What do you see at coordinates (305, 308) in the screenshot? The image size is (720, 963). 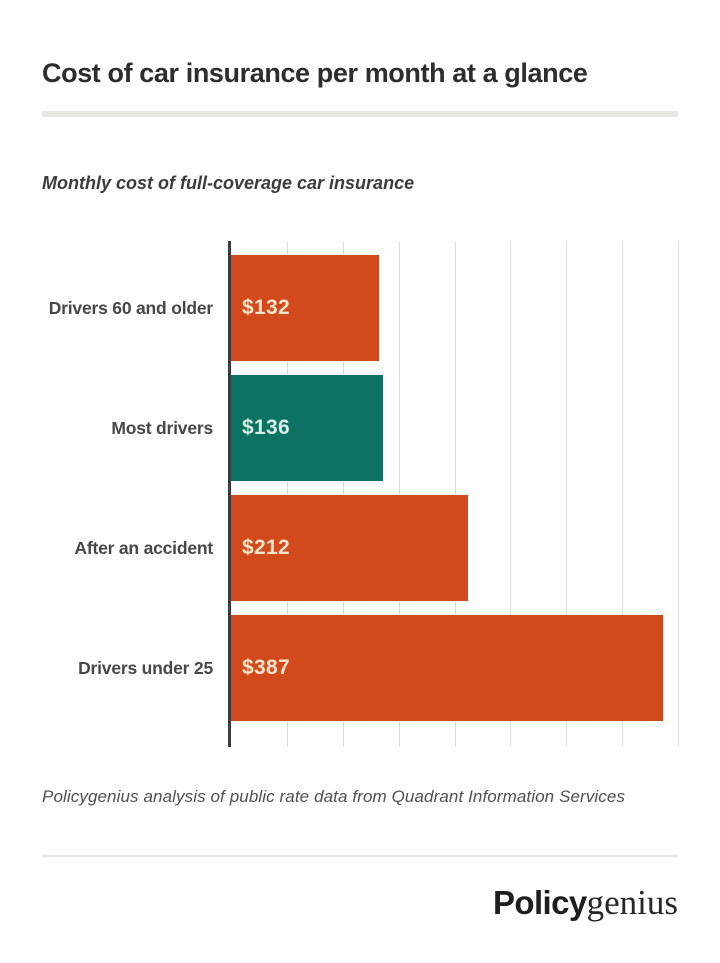 I see `bar: $132` at bounding box center [305, 308].